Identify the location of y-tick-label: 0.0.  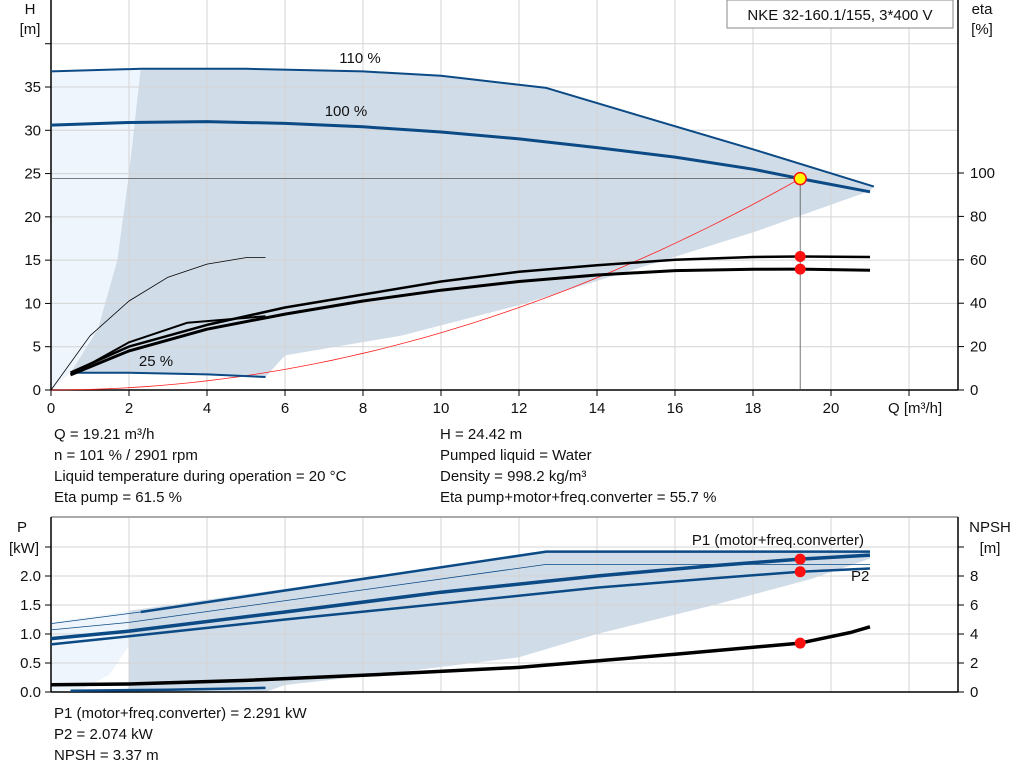
(30, 692).